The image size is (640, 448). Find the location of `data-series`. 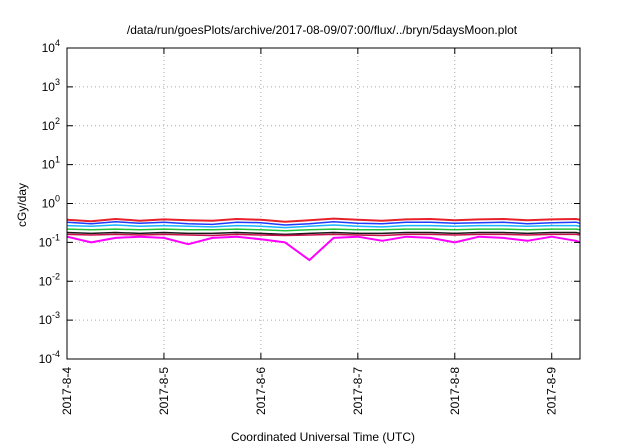

data-series is located at coordinates (323, 239).